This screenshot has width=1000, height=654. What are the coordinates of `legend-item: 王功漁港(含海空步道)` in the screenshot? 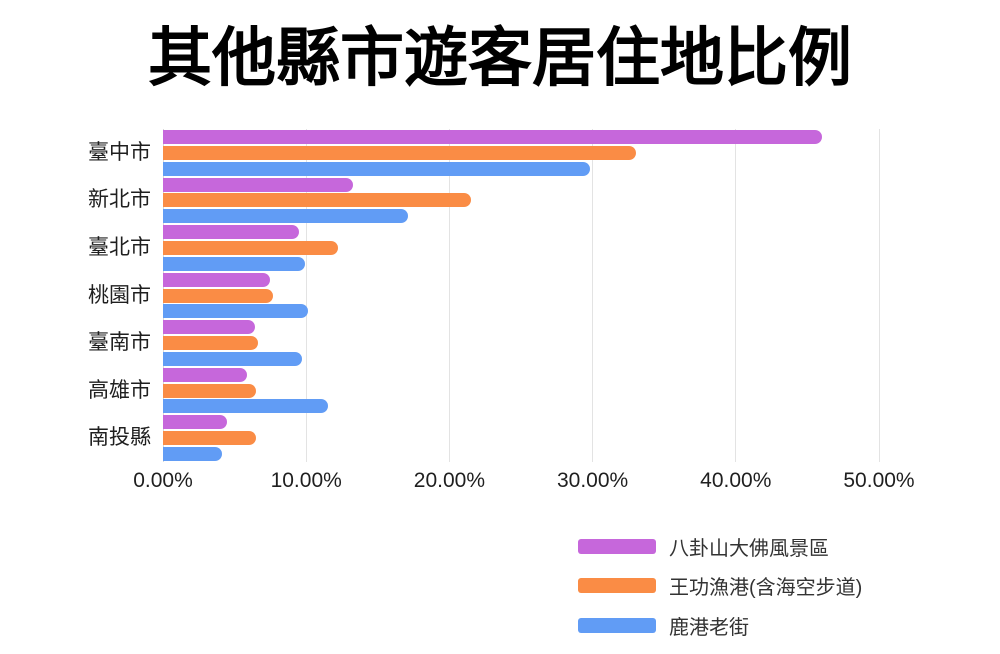 It's located at (720, 587).